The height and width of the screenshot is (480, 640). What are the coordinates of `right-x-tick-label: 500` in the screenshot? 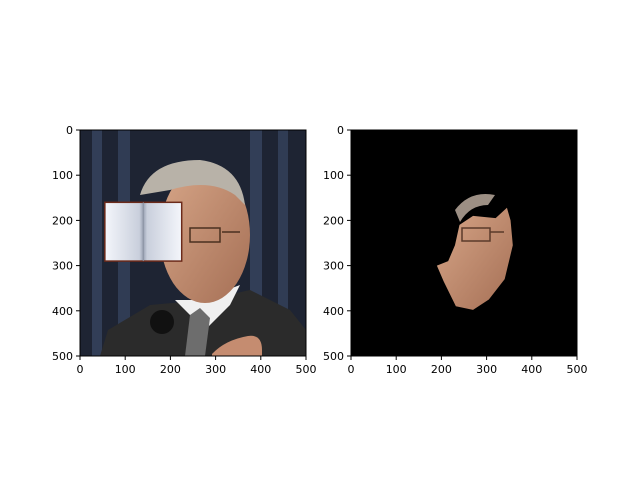 It's located at (577, 369).